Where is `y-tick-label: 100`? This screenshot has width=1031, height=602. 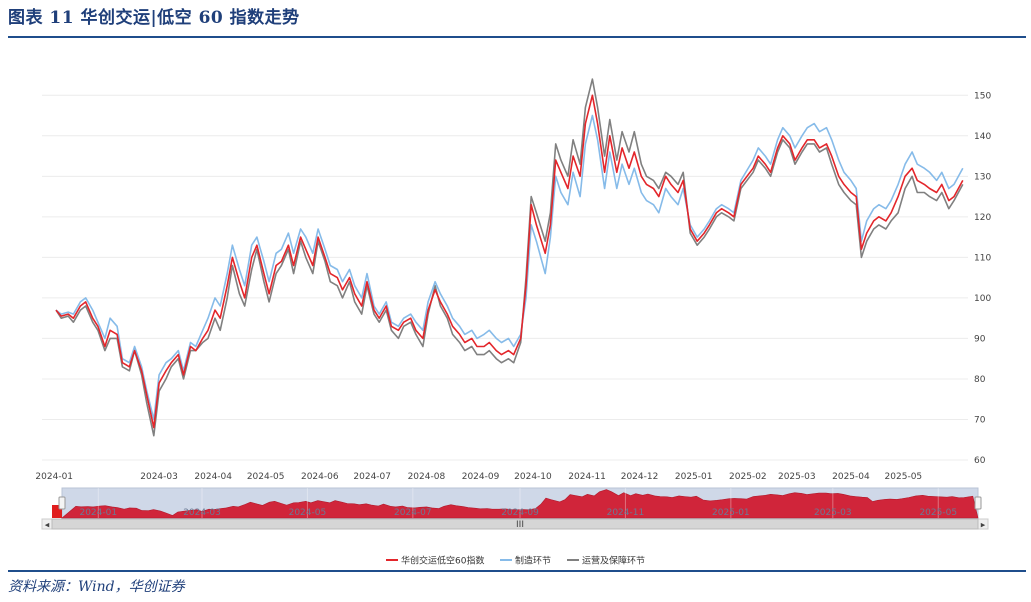 y-tick-label: 100 is located at coordinates (982, 299).